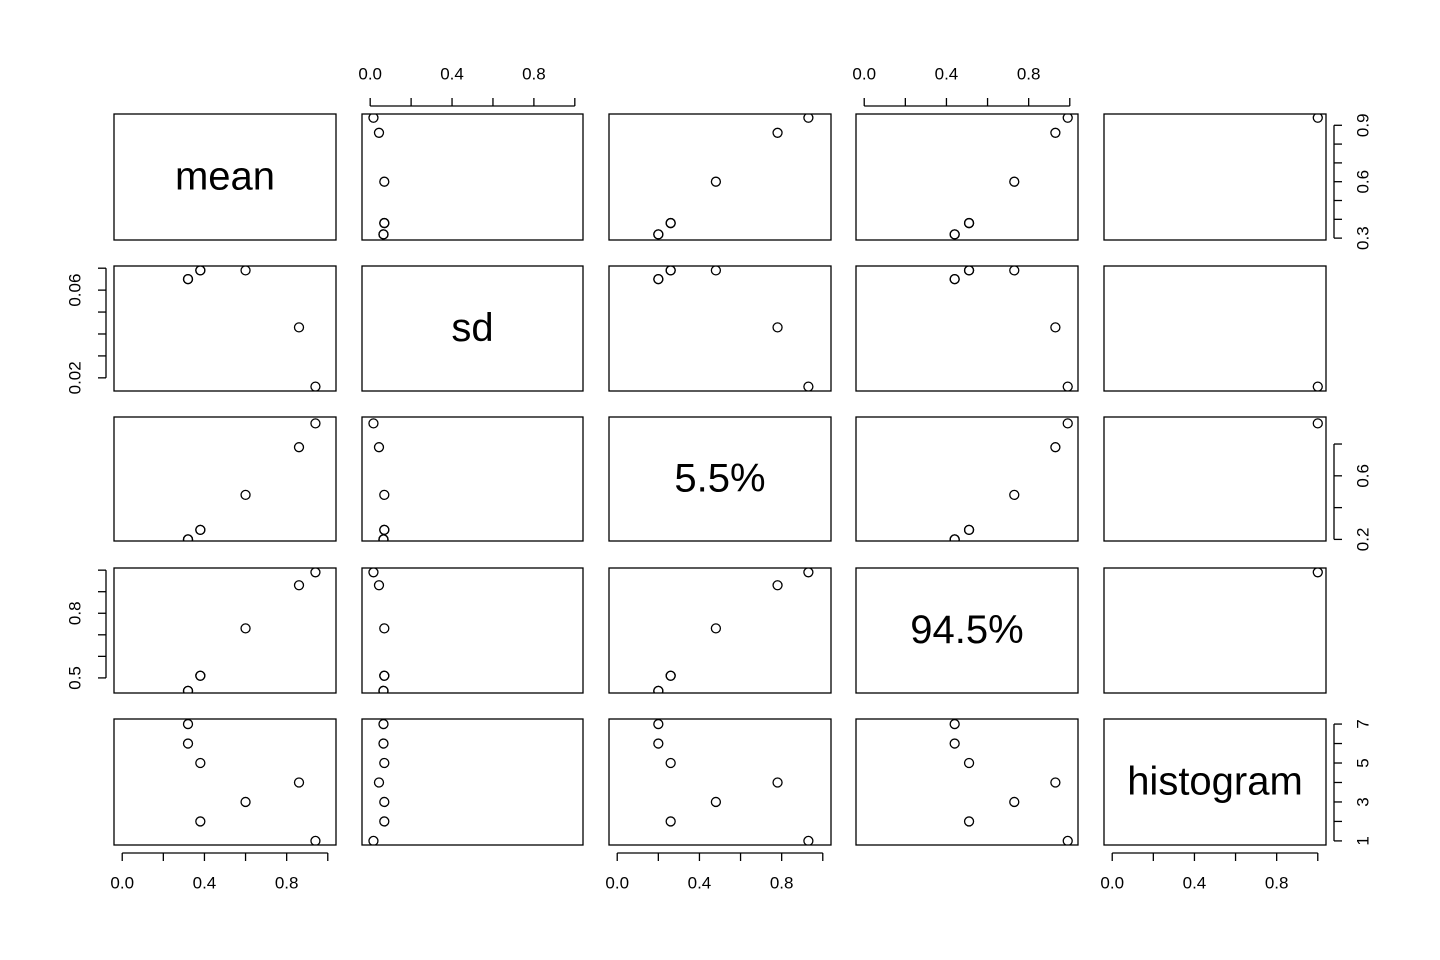 The width and height of the screenshot is (1440, 960). Describe the element at coordinates (74, 290) in the screenshot. I see `y-tick-label: 0.06` at that location.